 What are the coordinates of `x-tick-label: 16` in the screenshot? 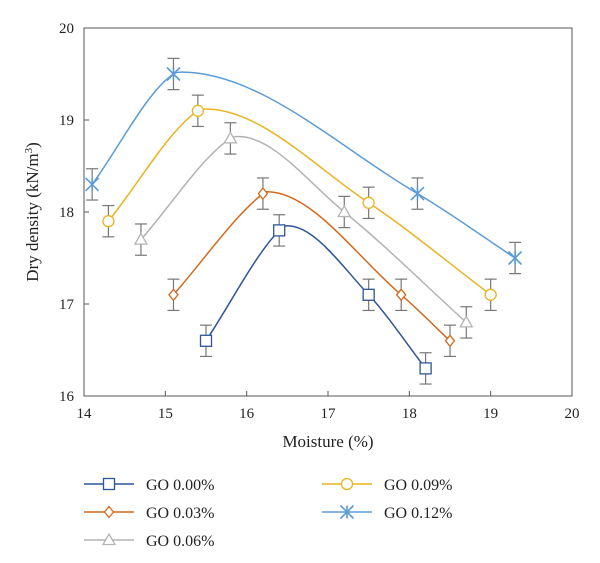 It's located at (247, 414).